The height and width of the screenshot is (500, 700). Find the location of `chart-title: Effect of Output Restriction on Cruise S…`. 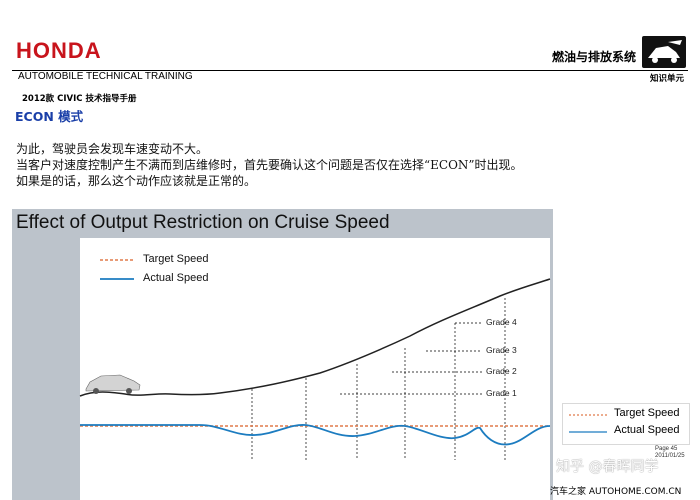

chart-title: Effect of Output Restriction on Cruise S… is located at coordinates (203, 222).